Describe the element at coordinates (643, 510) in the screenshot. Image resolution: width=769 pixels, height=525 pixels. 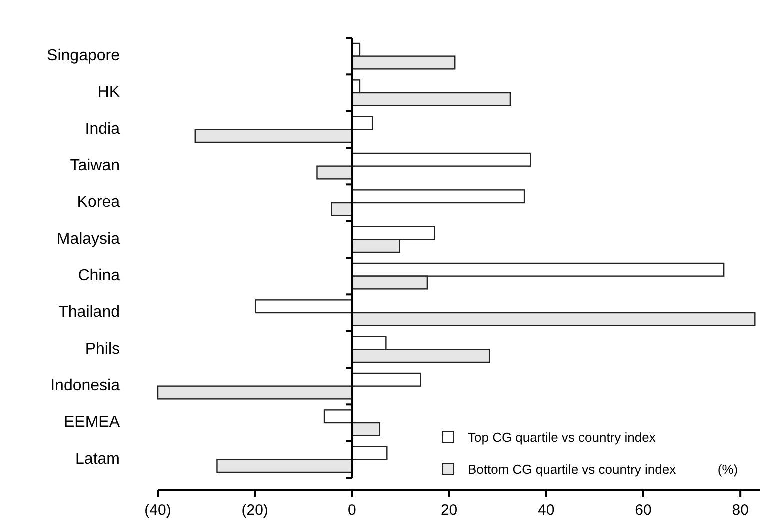
I see `x-tick-label: 60` at that location.